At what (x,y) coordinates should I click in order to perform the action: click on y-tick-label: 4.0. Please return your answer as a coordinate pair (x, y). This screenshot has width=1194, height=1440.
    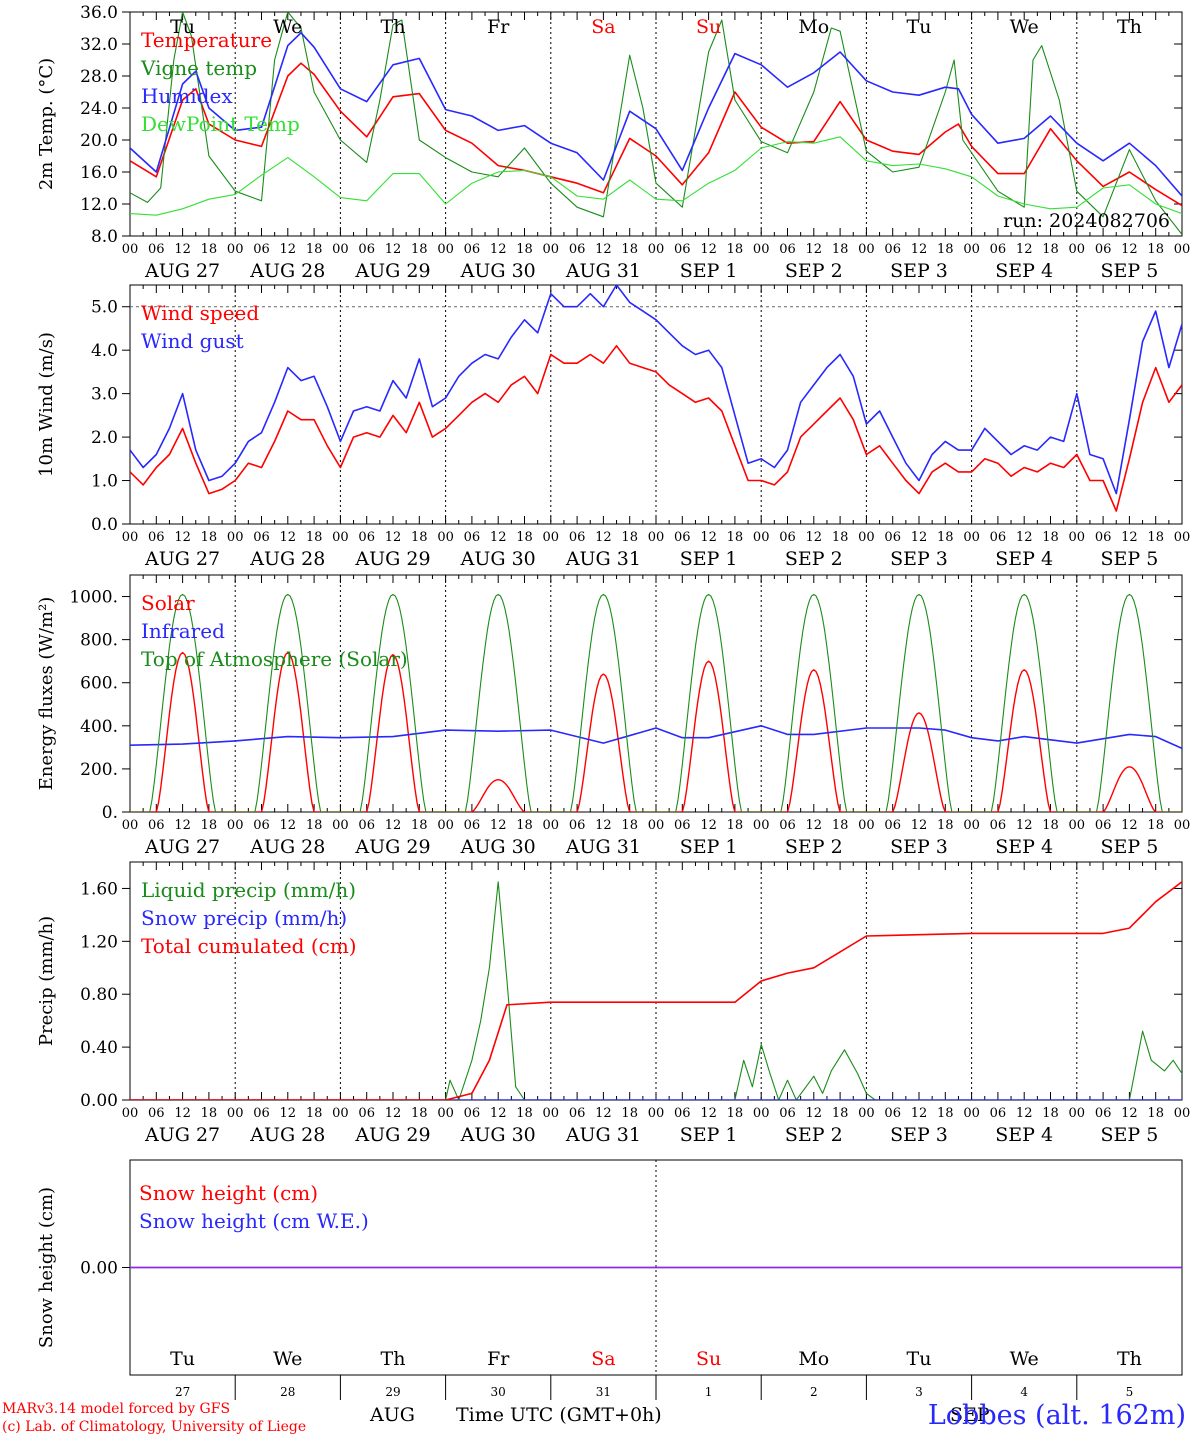
    Looking at the image, I should click on (104, 351).